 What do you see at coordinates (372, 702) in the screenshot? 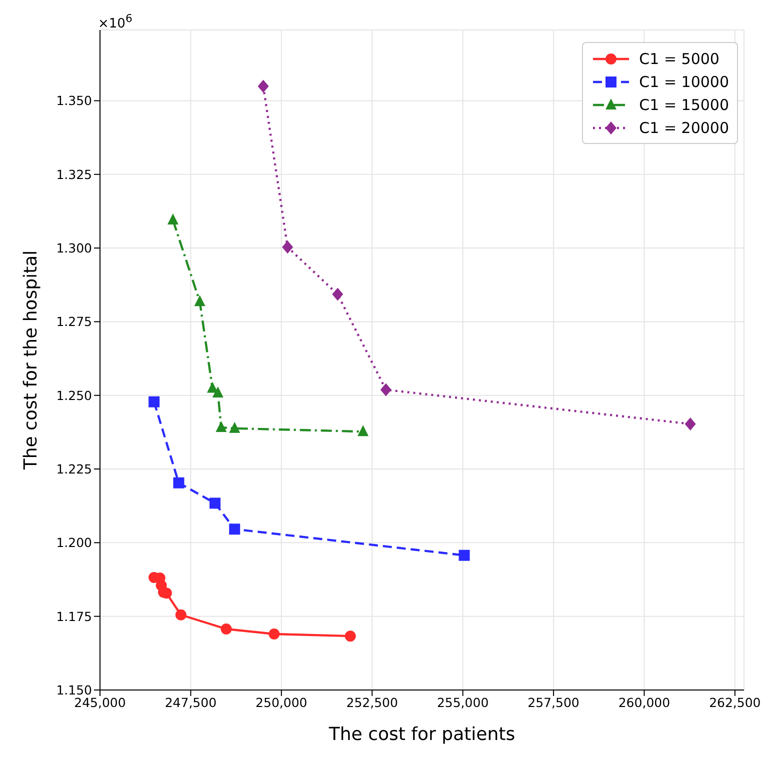
I see `x-tick-label: 252,500` at bounding box center [372, 702].